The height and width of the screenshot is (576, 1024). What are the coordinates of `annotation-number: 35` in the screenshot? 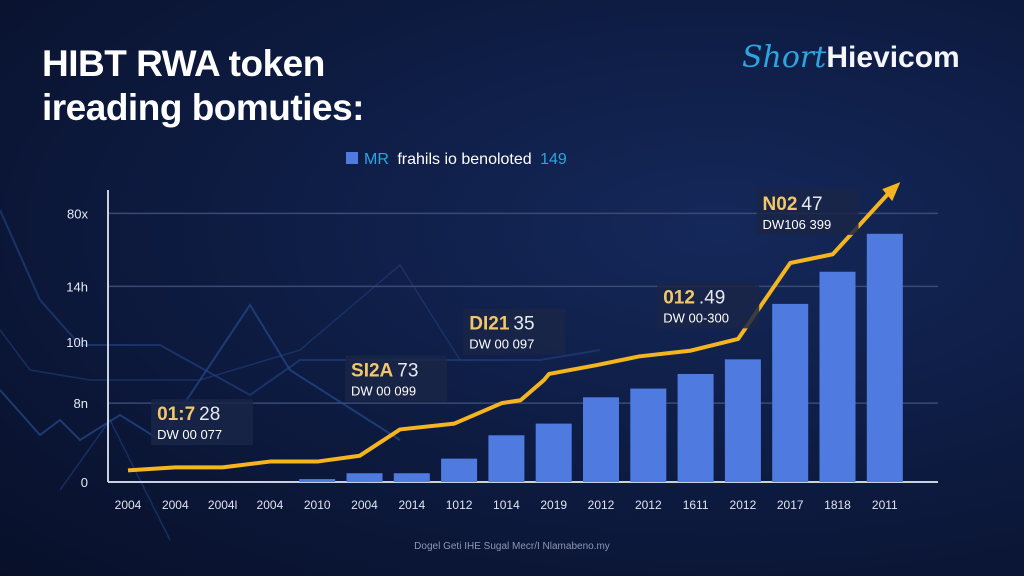 It's located at (523, 324).